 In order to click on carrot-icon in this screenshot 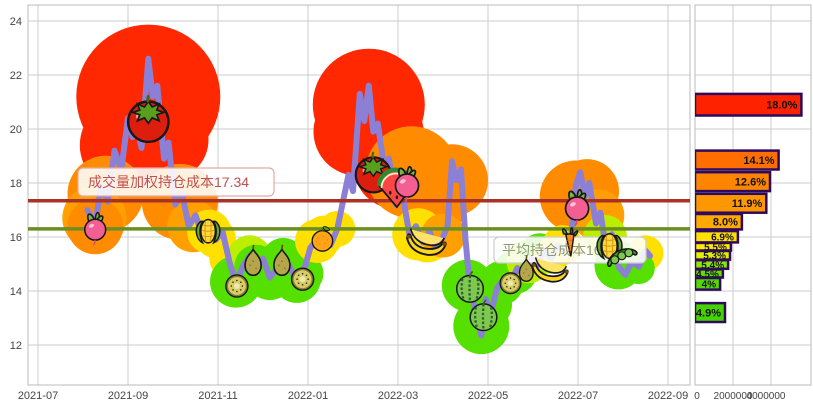, I will do `click(570, 242)`.